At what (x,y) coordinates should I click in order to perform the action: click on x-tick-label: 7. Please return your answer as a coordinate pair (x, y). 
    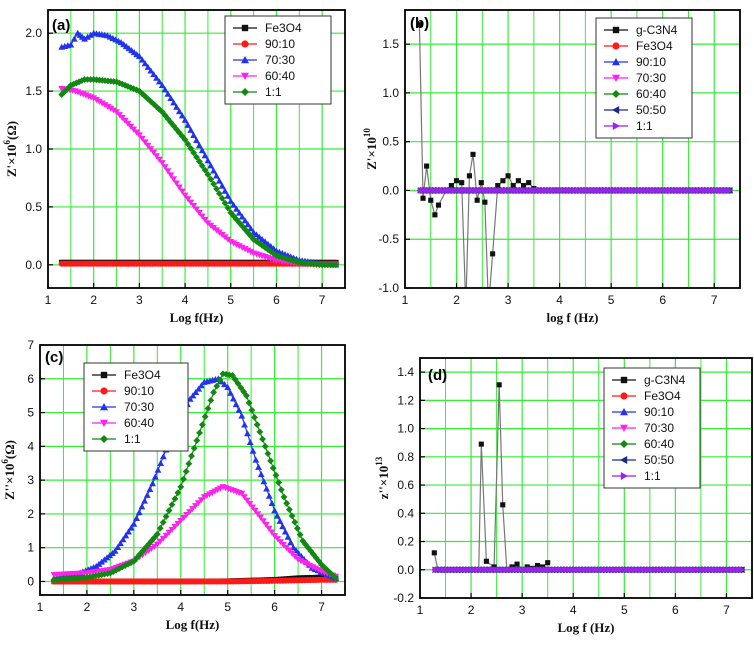
    Looking at the image, I should click on (321, 607).